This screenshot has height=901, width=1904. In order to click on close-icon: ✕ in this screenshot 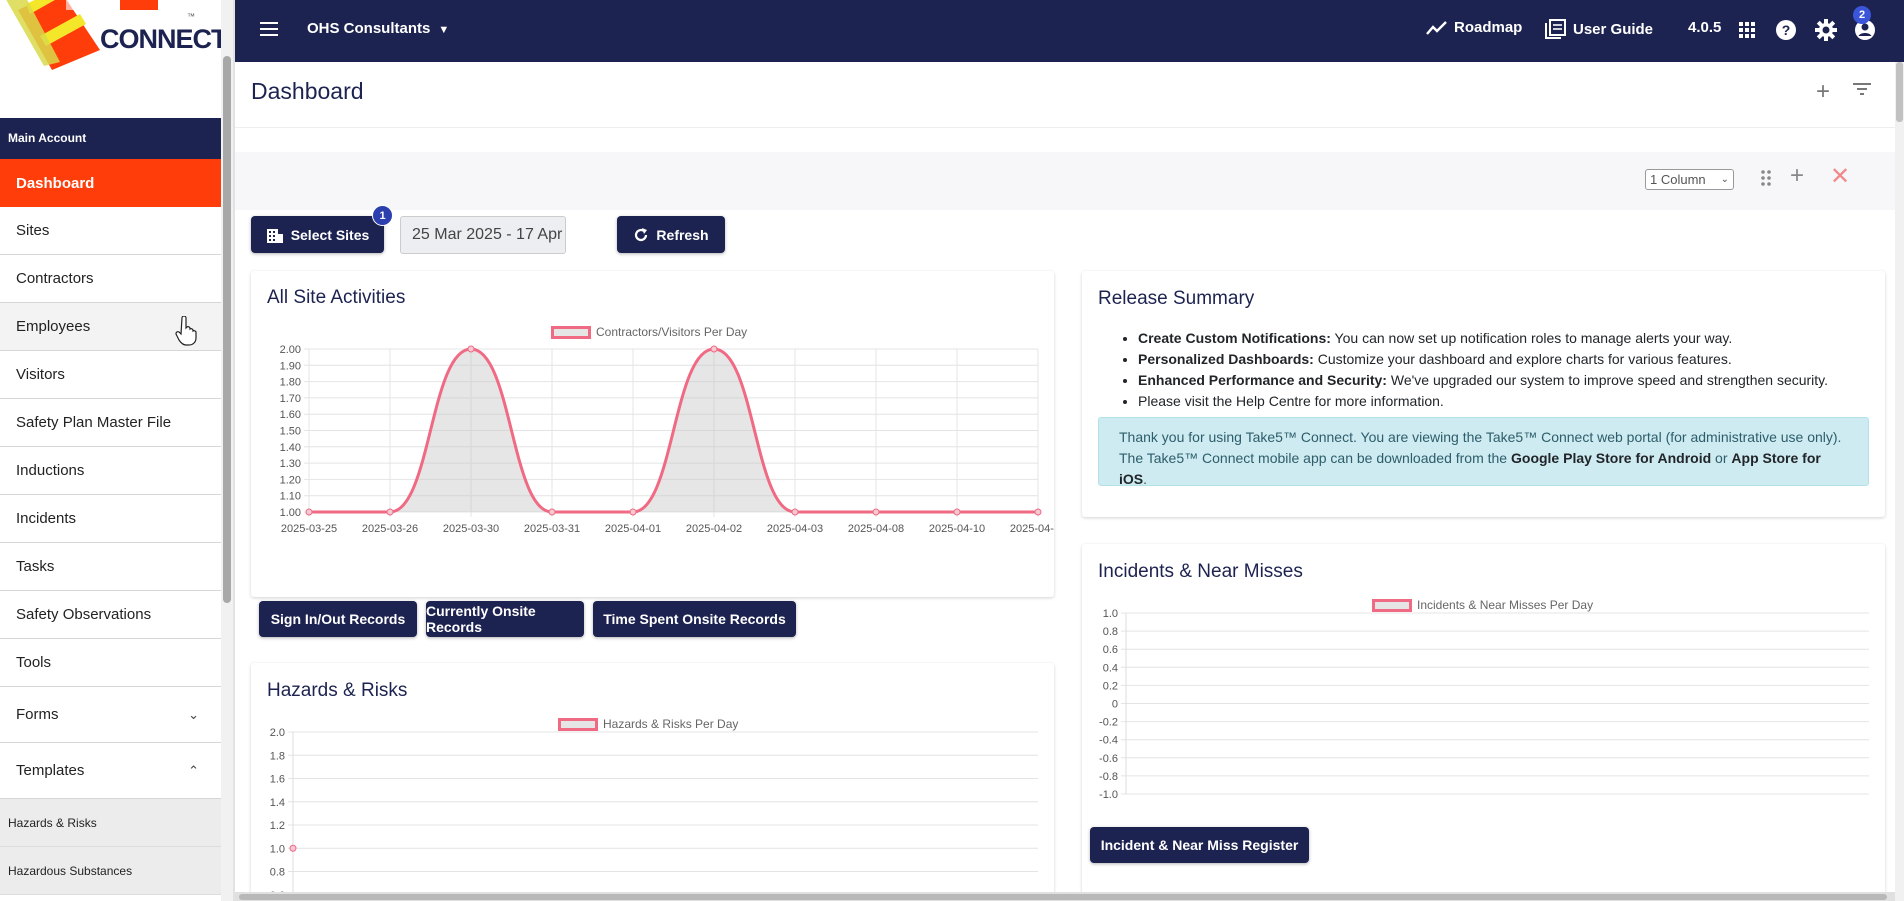, I will do `click(1840, 176)`.